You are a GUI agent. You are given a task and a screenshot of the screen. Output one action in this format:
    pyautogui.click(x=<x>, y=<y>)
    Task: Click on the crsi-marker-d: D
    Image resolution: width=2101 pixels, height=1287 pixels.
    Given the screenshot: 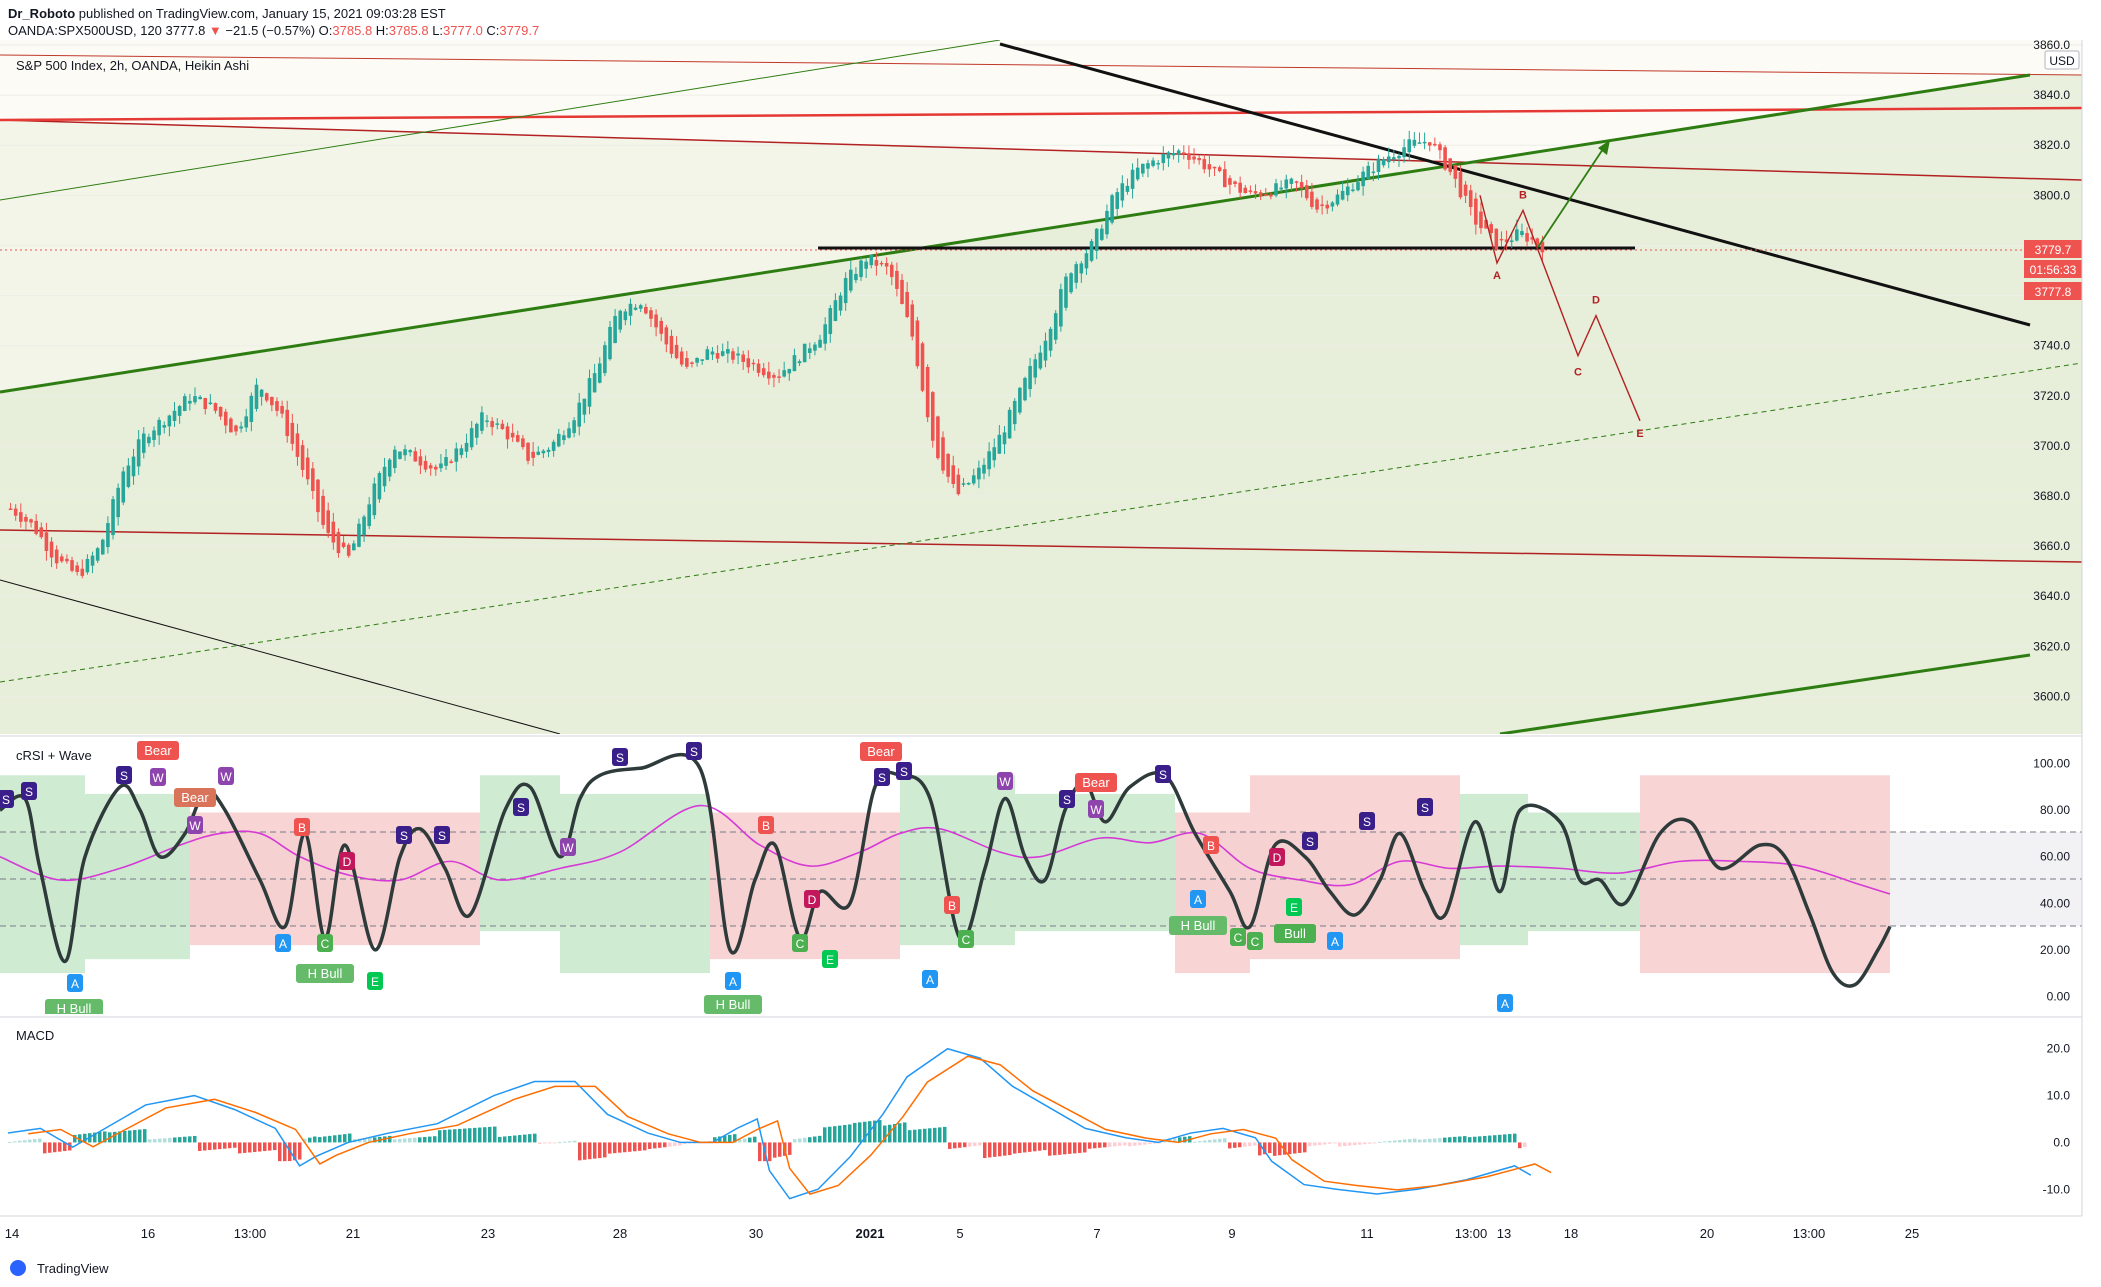 What is the action you would take?
    pyautogui.click(x=347, y=861)
    